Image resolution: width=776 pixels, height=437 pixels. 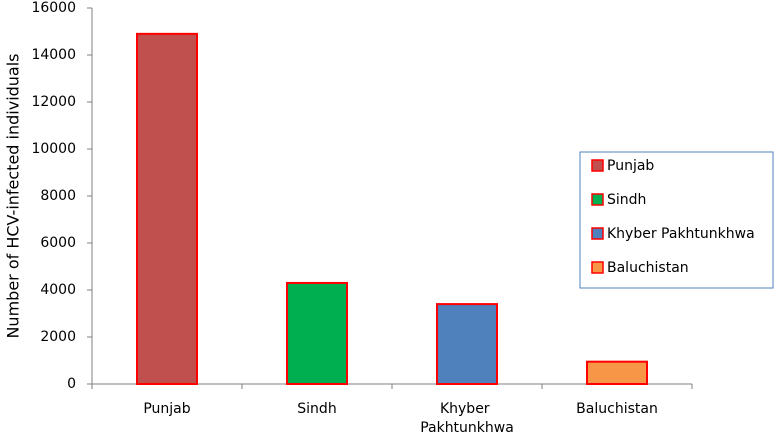 I want to click on x-tick-label-line: Sindh, so click(x=316, y=409).